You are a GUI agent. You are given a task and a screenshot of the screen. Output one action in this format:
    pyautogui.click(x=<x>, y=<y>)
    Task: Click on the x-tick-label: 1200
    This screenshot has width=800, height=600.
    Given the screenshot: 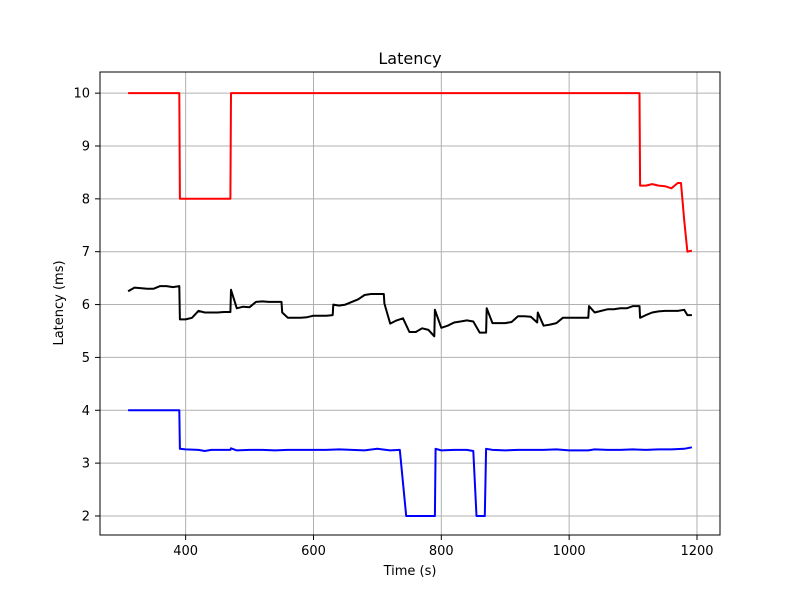 What is the action you would take?
    pyautogui.click(x=696, y=551)
    